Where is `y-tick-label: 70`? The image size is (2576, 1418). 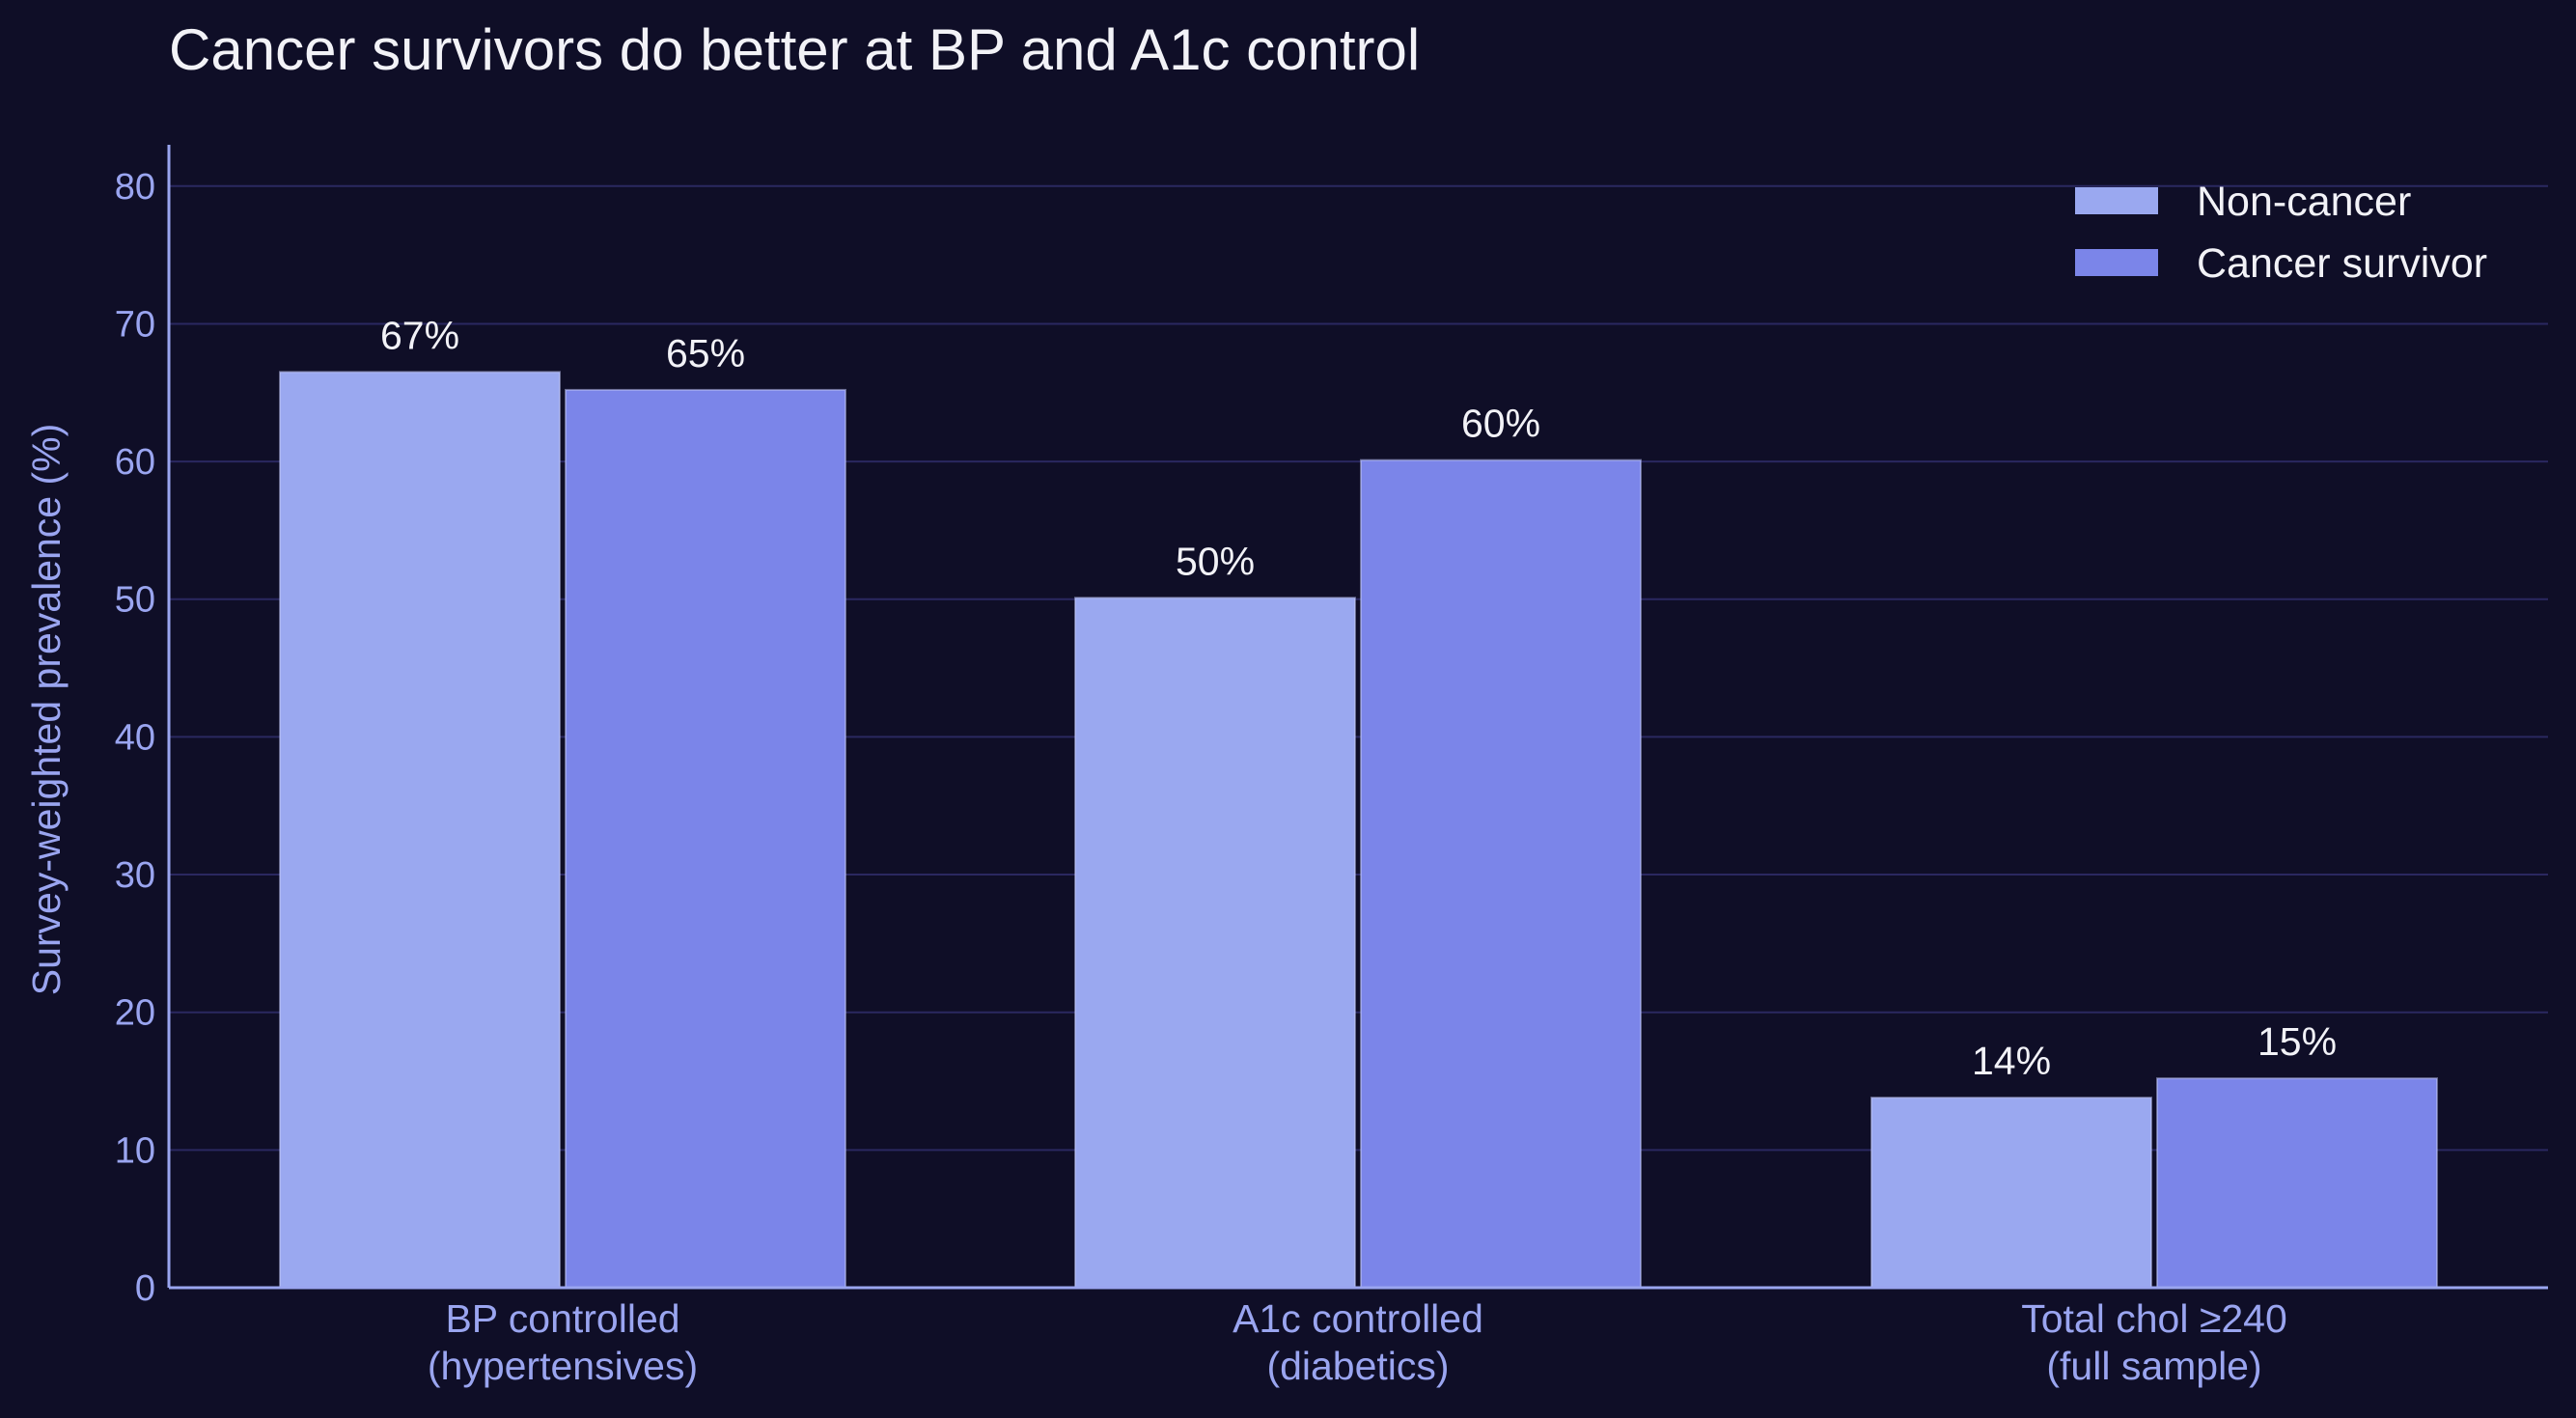
y-tick-label: 70 is located at coordinates (135, 324).